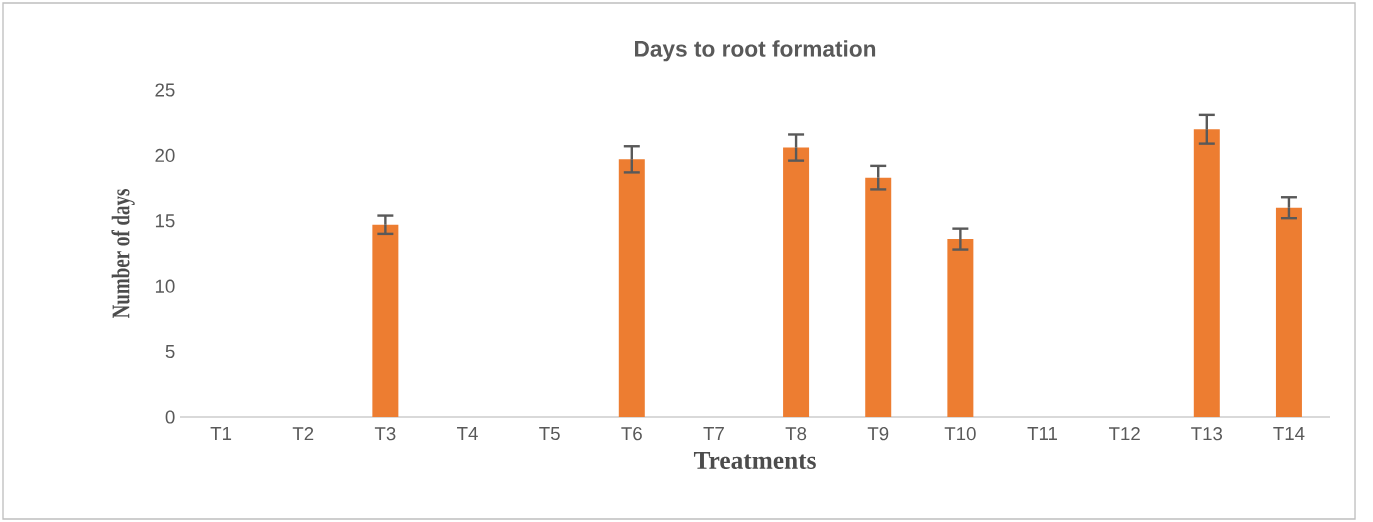  Describe the element at coordinates (1042, 433) in the screenshot. I see `x-tick-label: T11` at that location.